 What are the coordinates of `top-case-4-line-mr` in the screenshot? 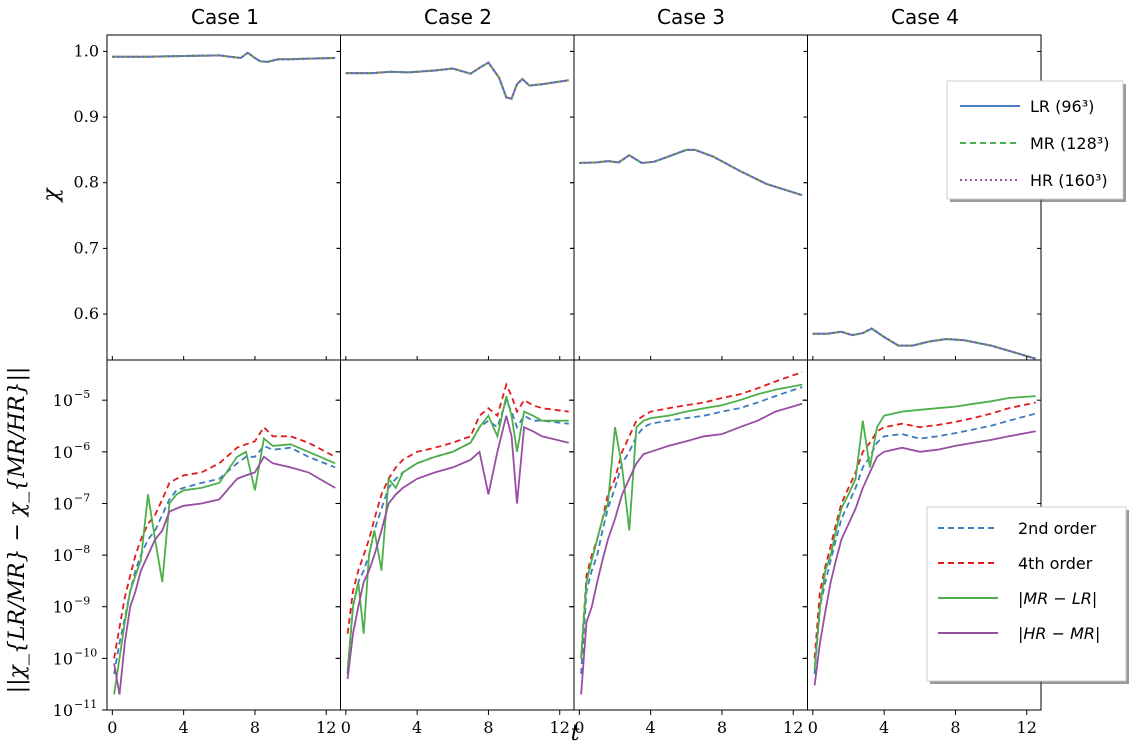 It's located at (924, 343).